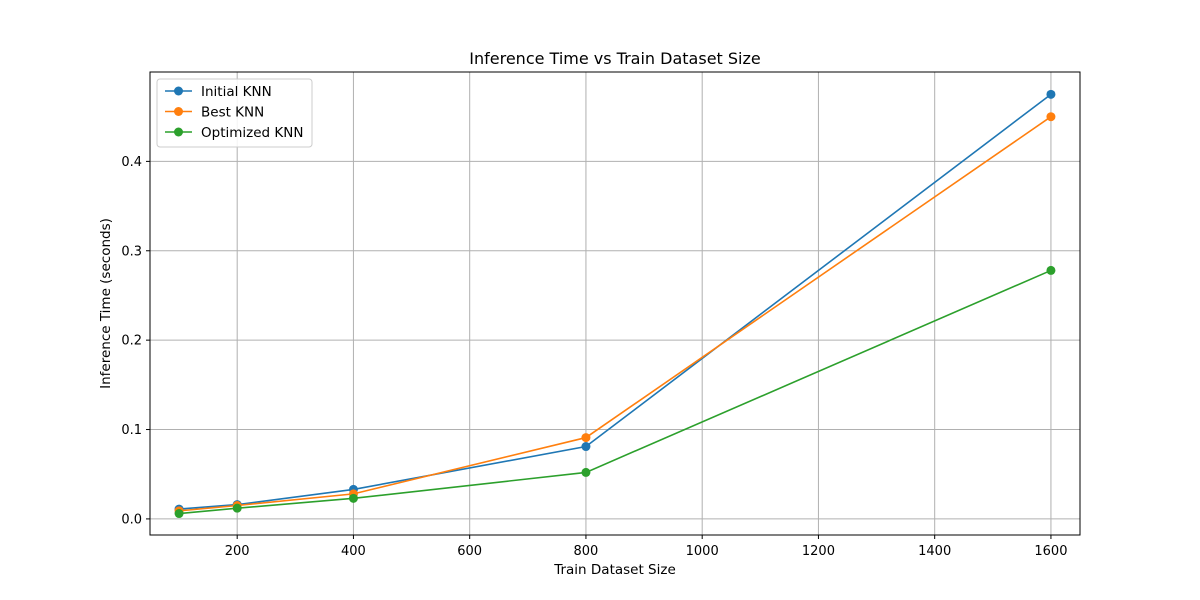 The image size is (1200, 600). Describe the element at coordinates (934, 551) in the screenshot. I see `x-tick-label: 1400` at that location.